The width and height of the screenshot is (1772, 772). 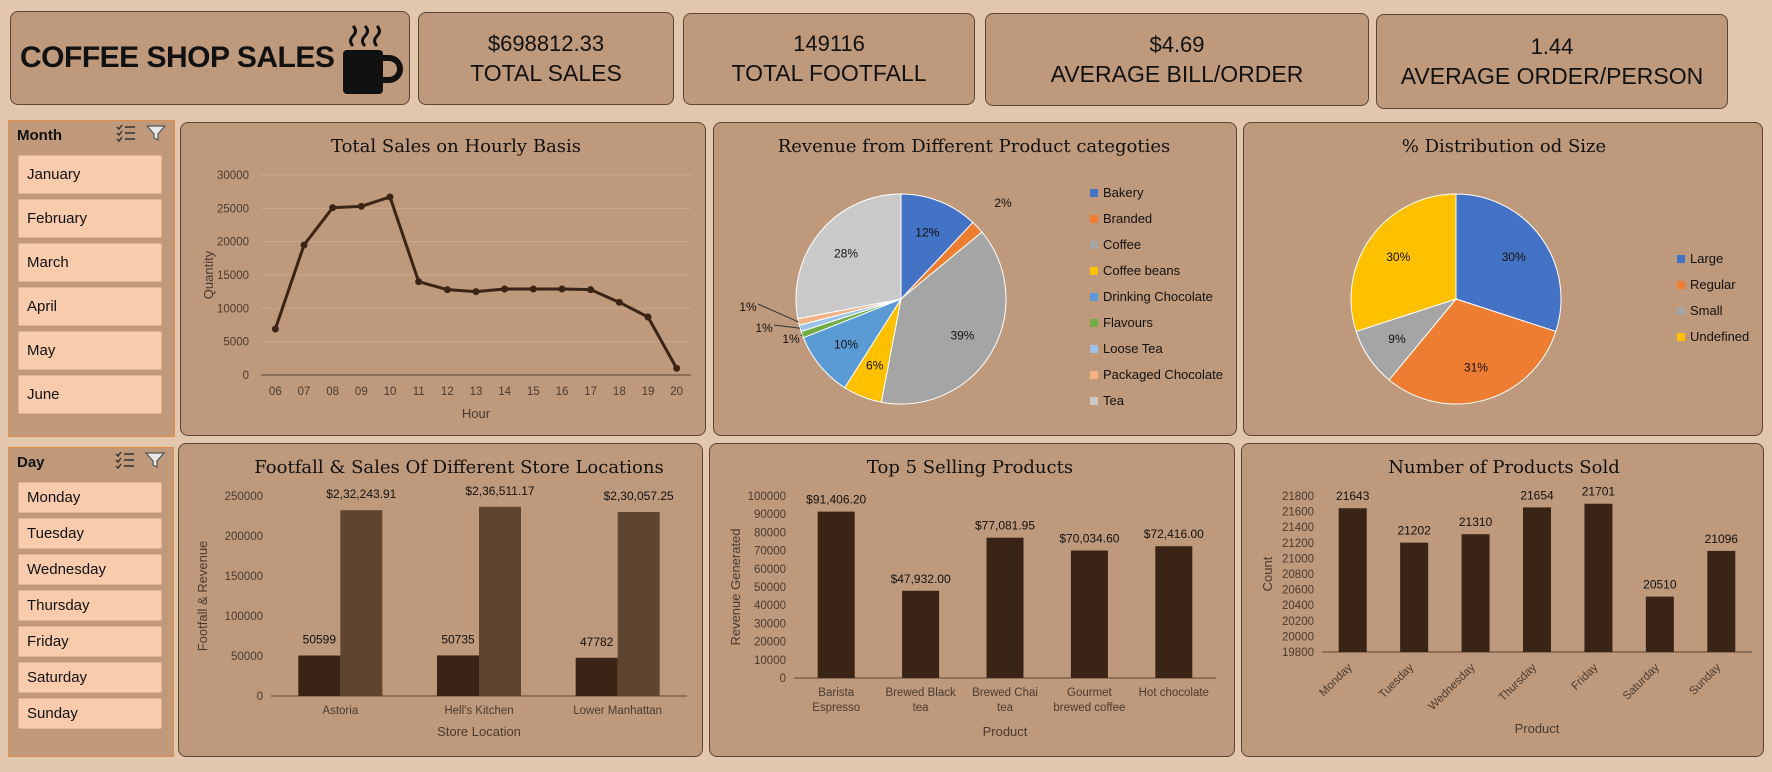 What do you see at coordinates (90, 605) in the screenshot?
I see `slicer-item-day: Thursday` at bounding box center [90, 605].